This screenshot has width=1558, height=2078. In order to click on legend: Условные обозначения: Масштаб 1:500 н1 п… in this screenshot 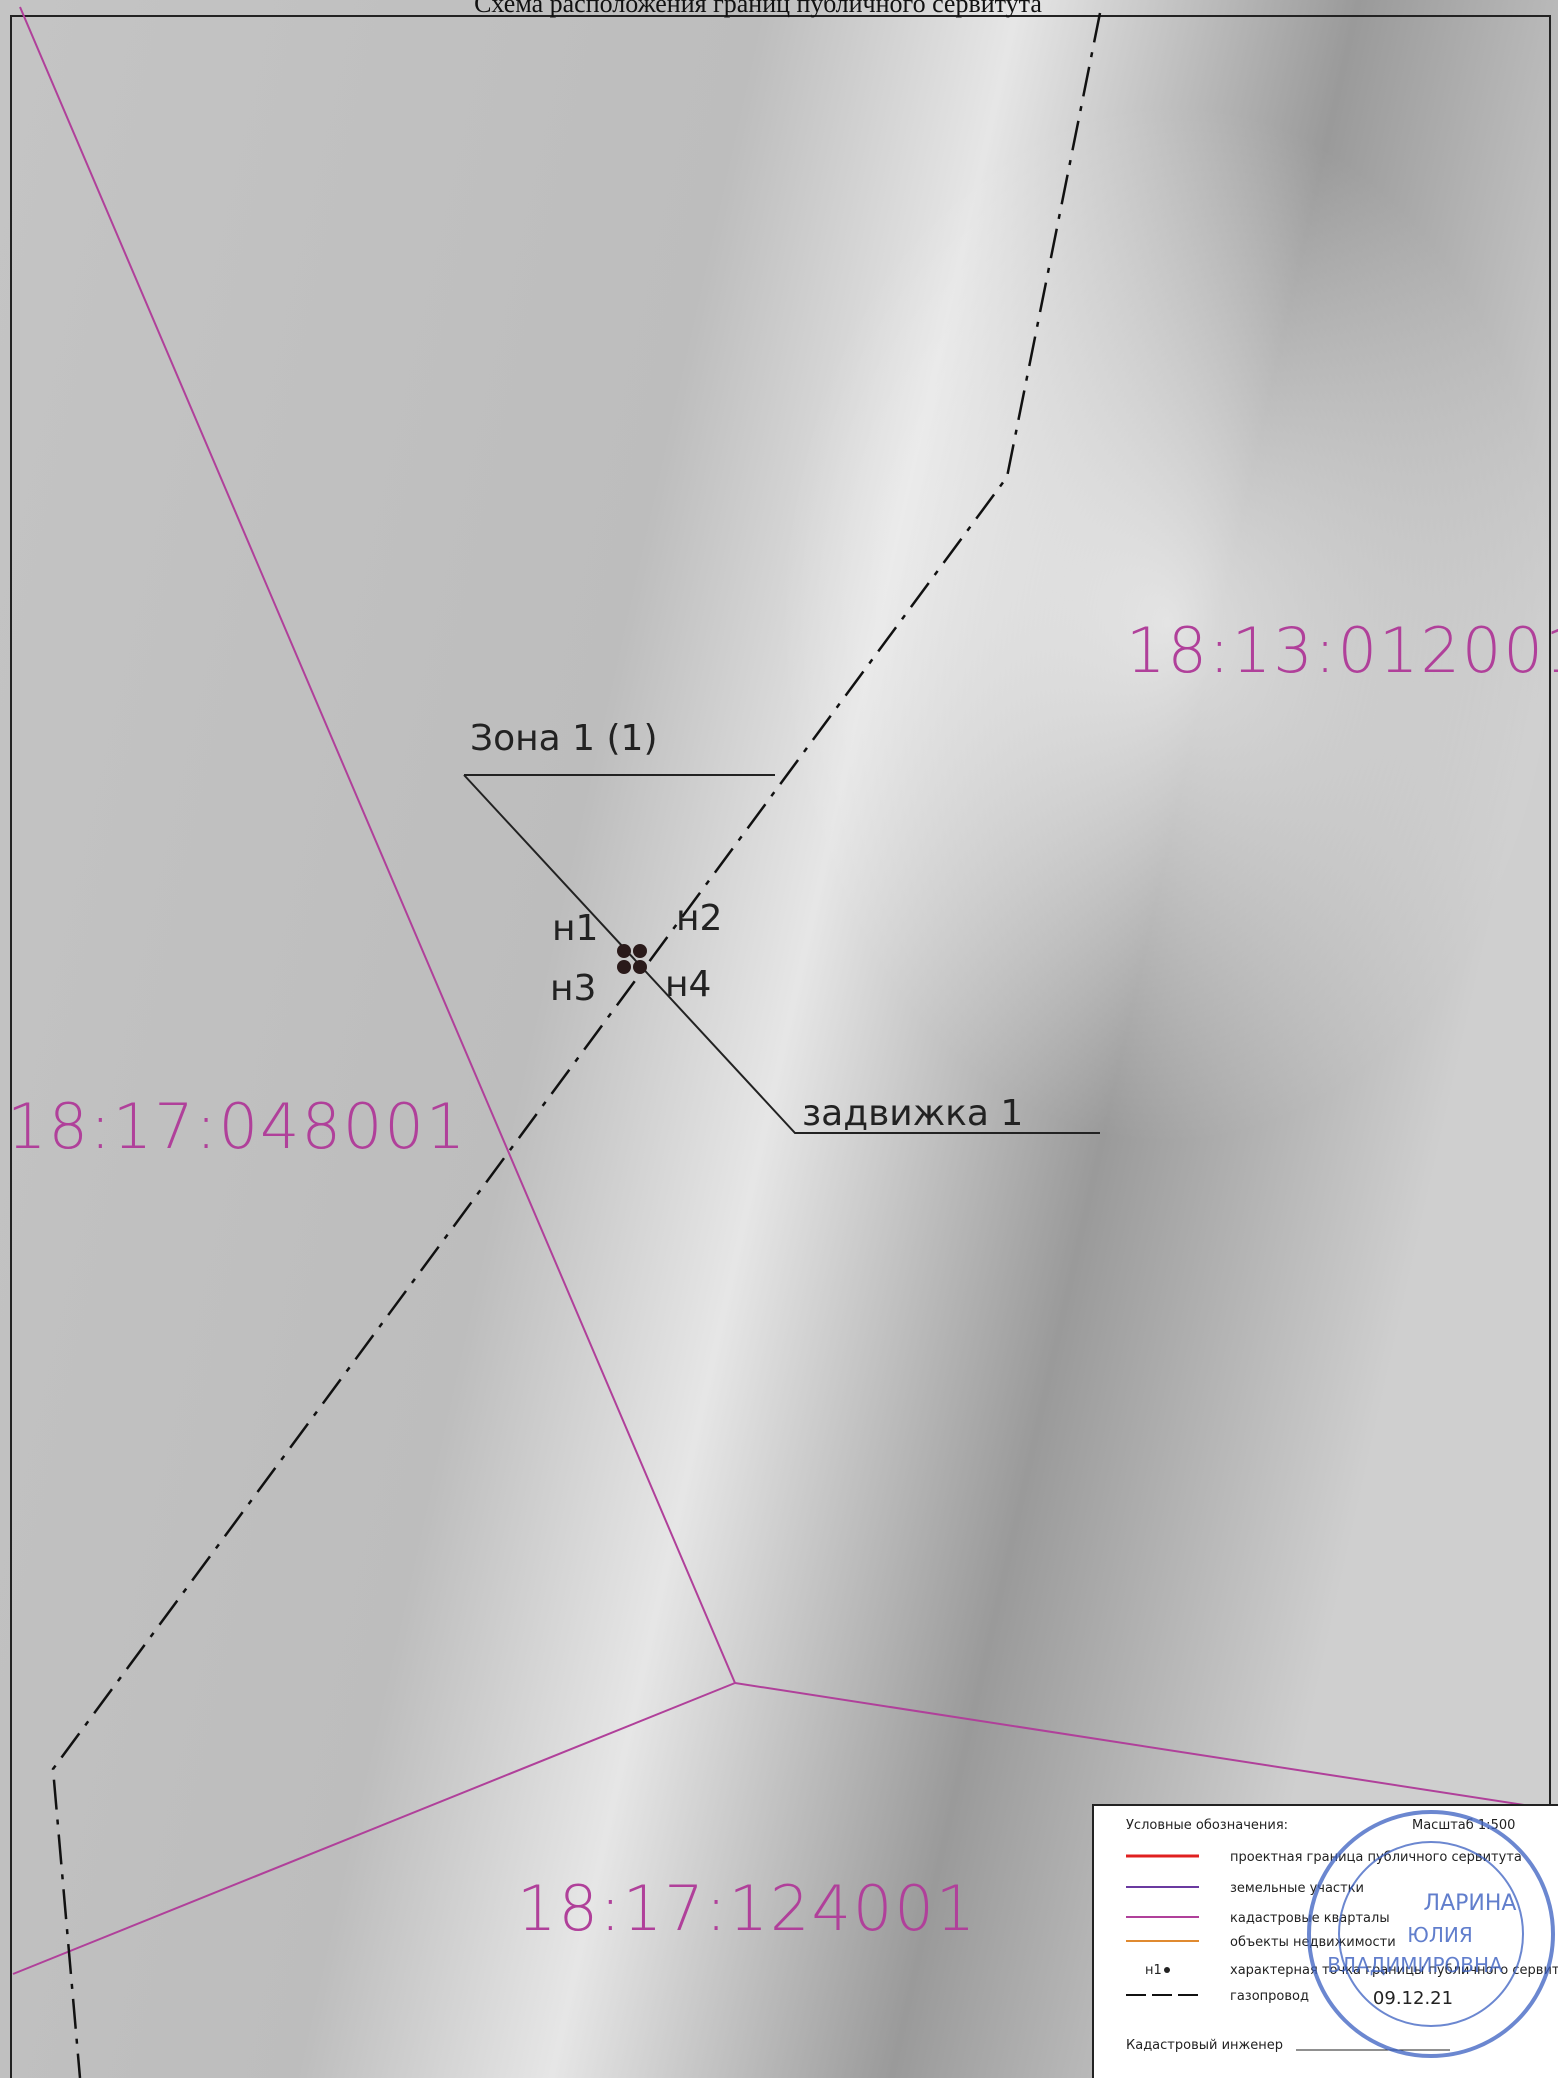, I will do `click(1325, 1941)`.